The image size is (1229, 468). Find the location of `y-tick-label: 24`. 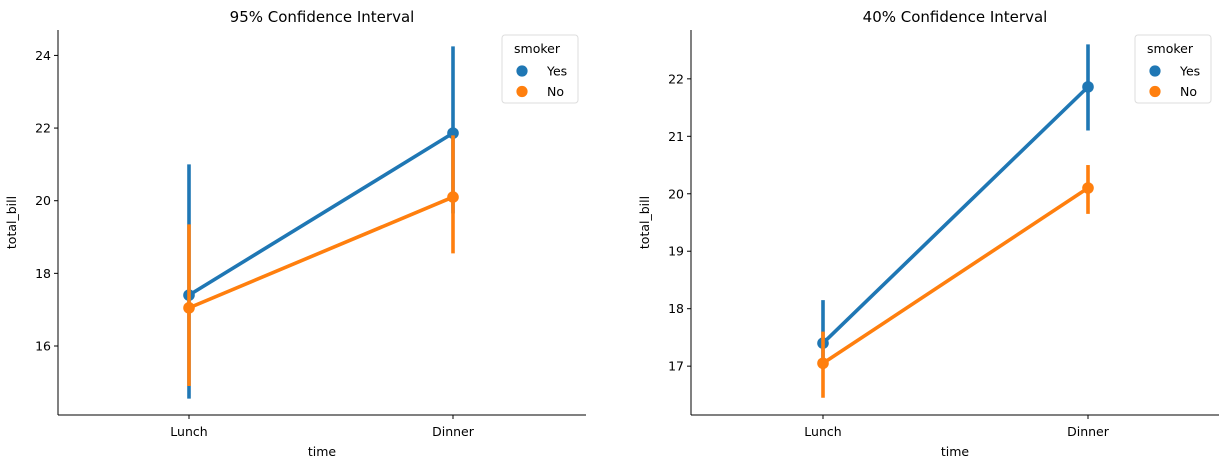

y-tick-label: 24 is located at coordinates (43, 55).